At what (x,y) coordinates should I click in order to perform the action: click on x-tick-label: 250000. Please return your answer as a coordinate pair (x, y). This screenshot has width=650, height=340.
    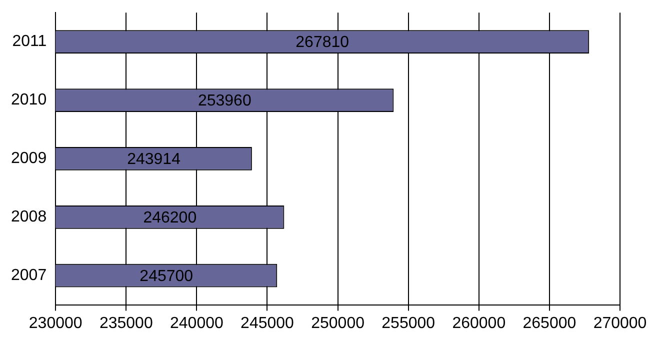
    Looking at the image, I should click on (338, 323).